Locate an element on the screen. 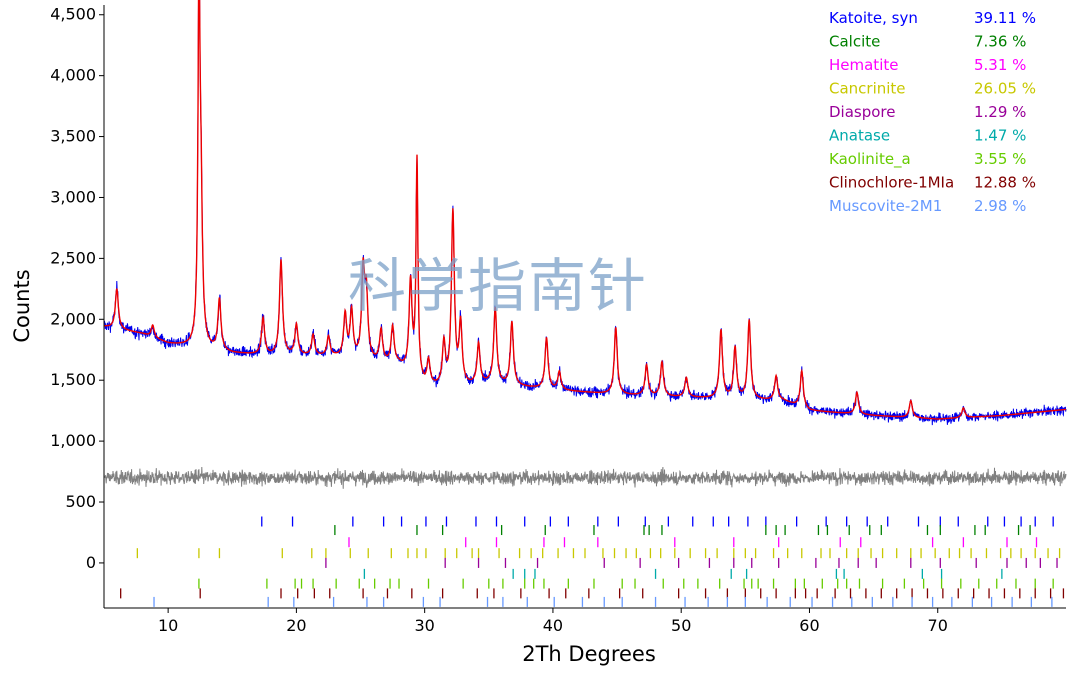  y-tick-label: 2,500 is located at coordinates (73, 257).